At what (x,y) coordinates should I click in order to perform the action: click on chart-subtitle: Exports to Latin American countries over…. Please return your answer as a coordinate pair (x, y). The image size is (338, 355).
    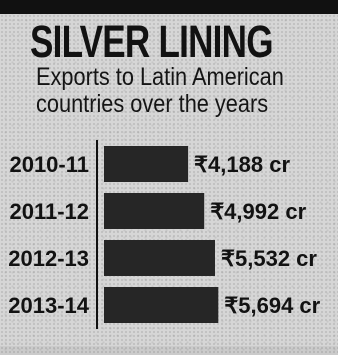
    Looking at the image, I should click on (175, 91).